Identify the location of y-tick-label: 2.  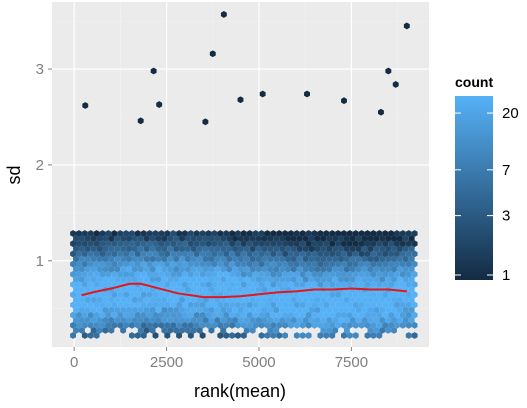
(40, 165).